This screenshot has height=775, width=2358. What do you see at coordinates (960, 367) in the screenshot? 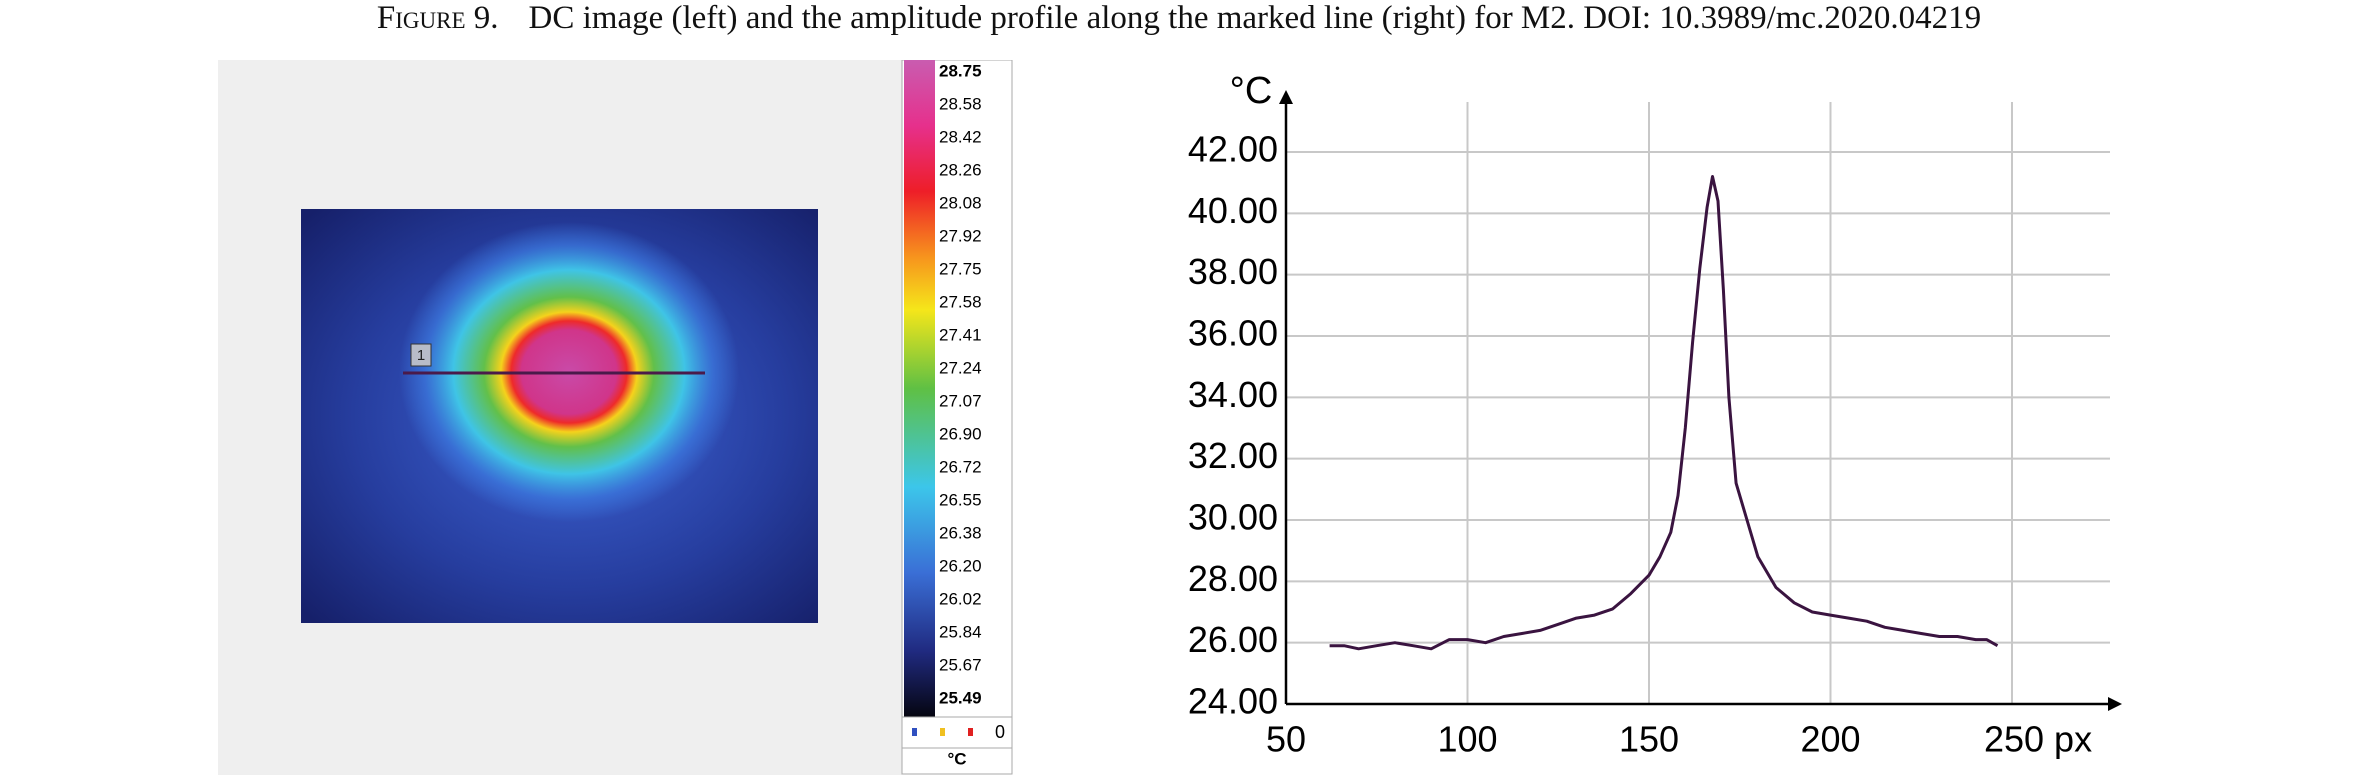
I see `scale-label: 27.24` at bounding box center [960, 367].